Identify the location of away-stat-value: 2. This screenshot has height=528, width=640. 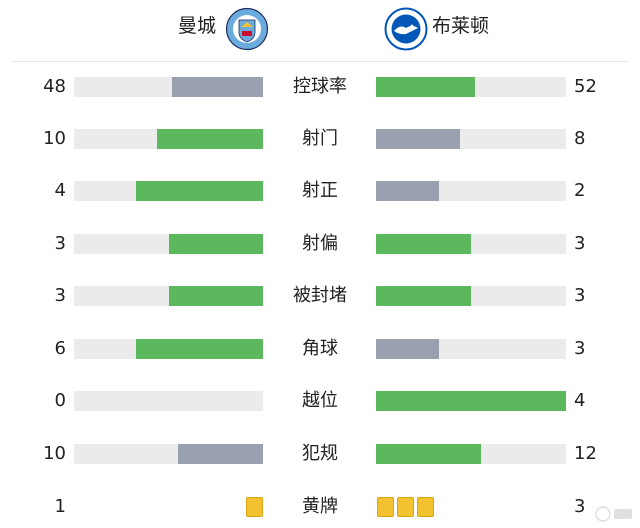
(580, 190).